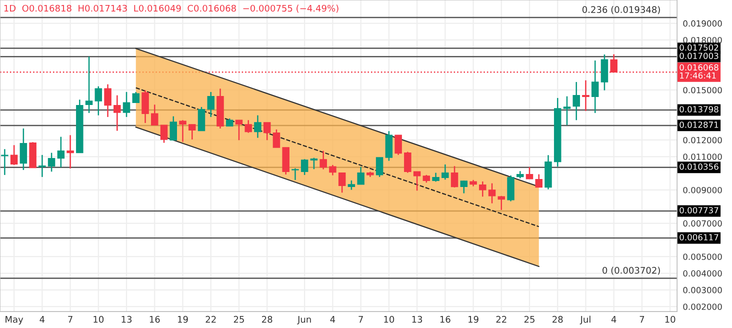 This screenshot has width=732, height=328. What do you see at coordinates (702, 157) in the screenshot?
I see `y-tick-label: 0.011000` at bounding box center [702, 157].